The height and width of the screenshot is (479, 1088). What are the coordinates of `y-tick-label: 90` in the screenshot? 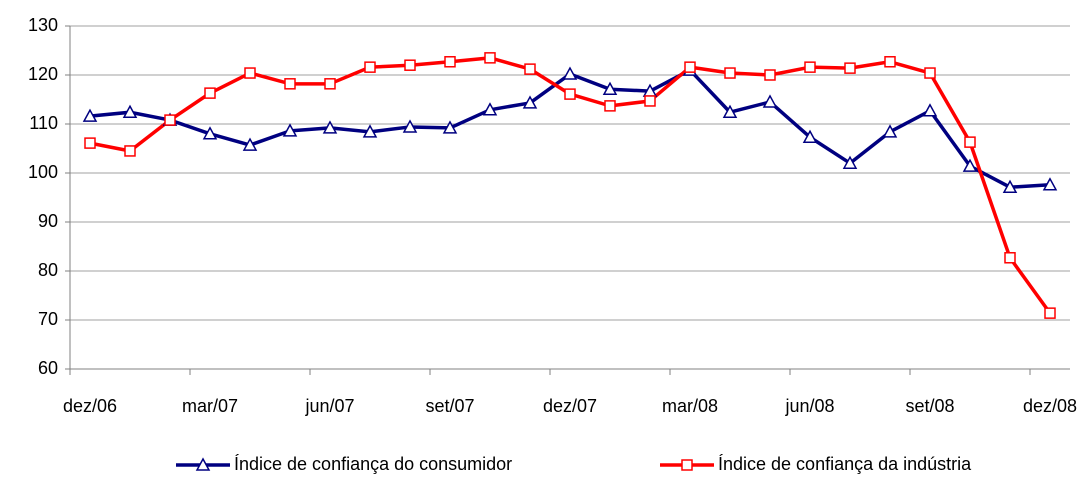 It's located at (48, 221).